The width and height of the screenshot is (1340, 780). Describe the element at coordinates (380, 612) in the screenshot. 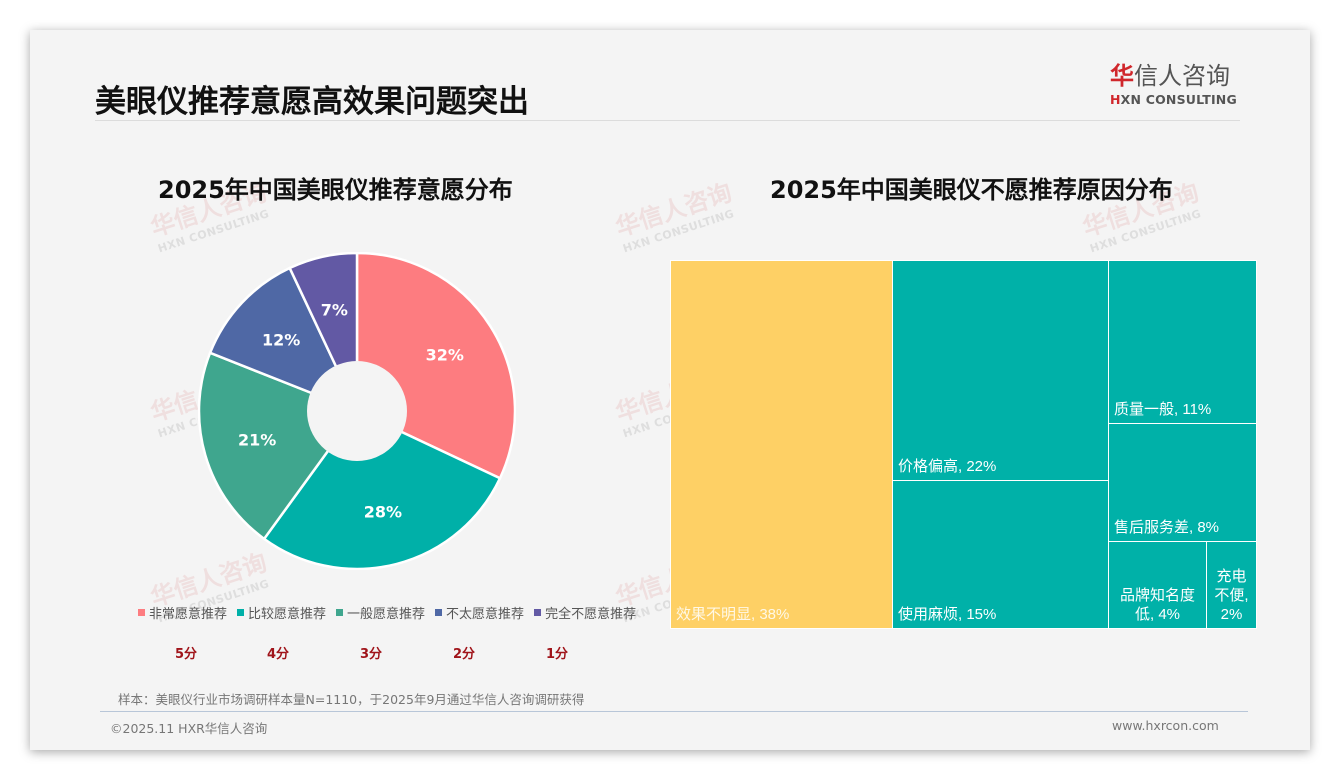

I see `legend-item-neutral: 一般愿意推荐` at that location.